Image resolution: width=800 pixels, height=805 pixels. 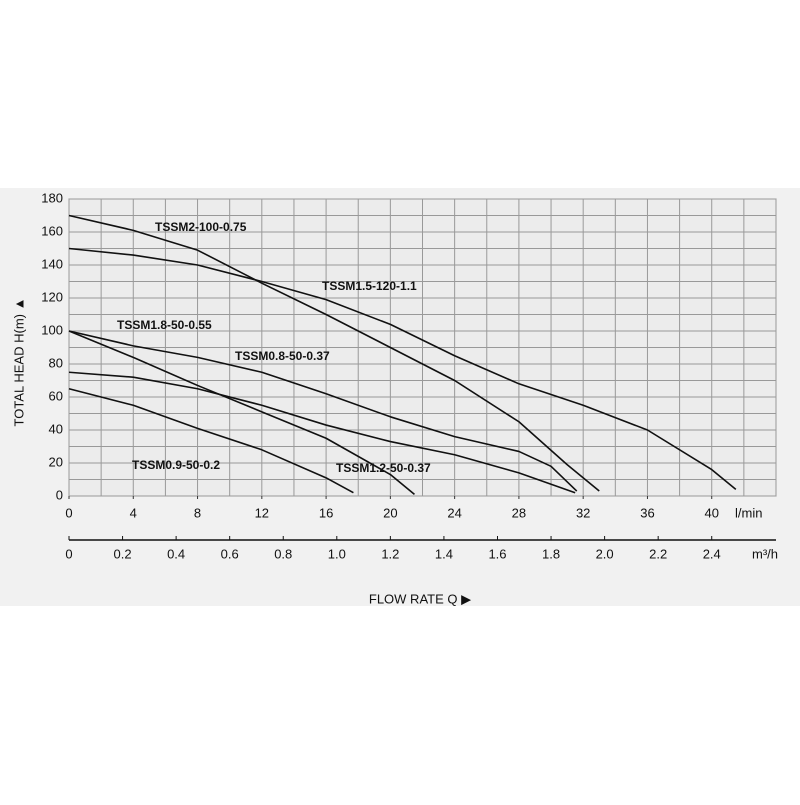 I want to click on y-tick-label: 80, so click(x=56, y=362).